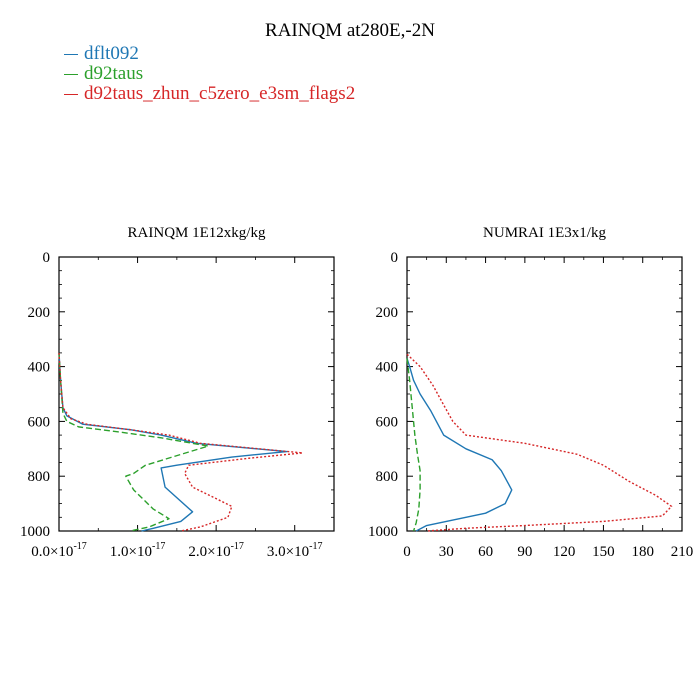 The width and height of the screenshot is (700, 700). What do you see at coordinates (446, 552) in the screenshot?
I see `x-tick-label: 30` at bounding box center [446, 552].